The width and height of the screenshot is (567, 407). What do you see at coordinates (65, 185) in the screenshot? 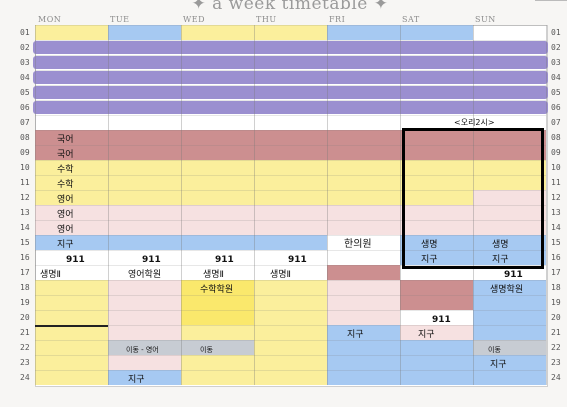
I see `note-mon-math-2: 수학` at bounding box center [65, 185].